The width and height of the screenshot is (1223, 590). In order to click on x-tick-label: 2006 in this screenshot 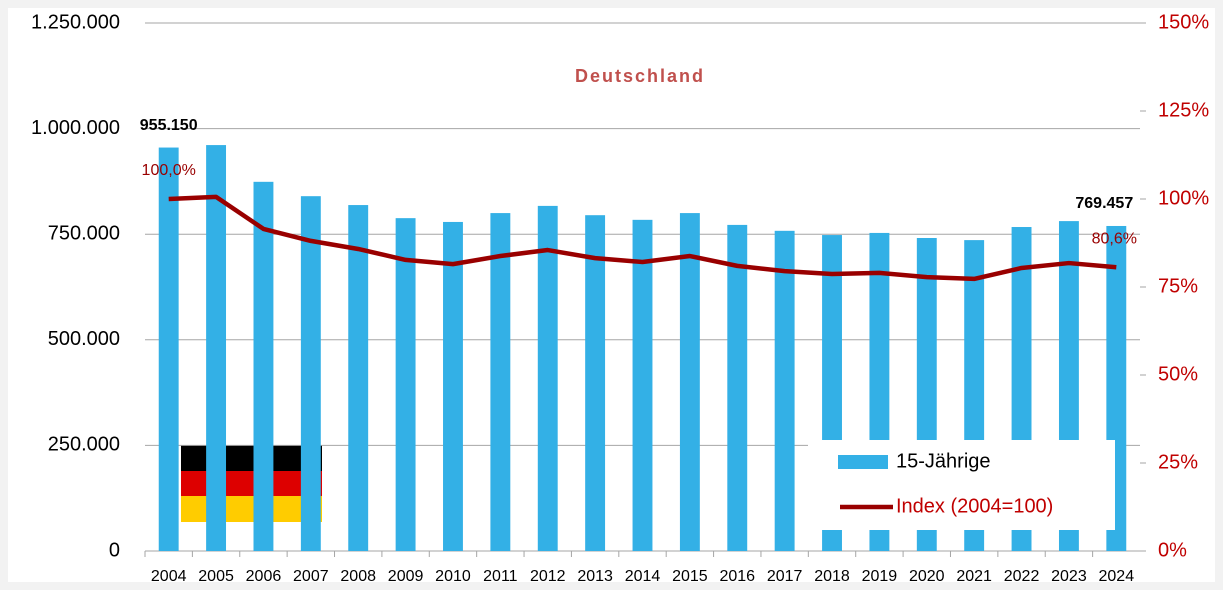, I will do `click(264, 576)`.